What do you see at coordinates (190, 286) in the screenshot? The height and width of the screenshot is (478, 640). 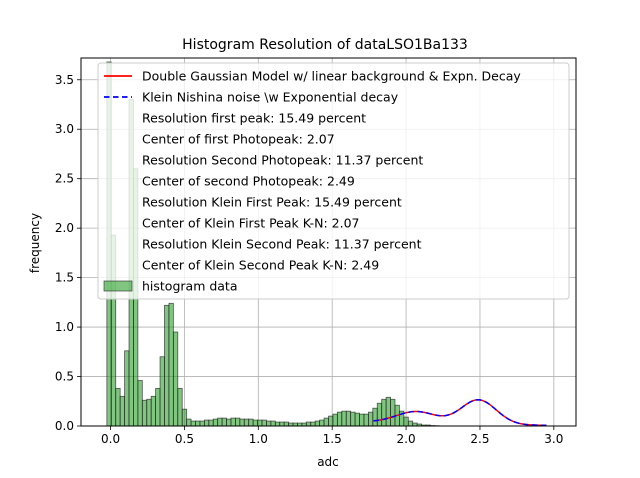 I see `legend-entry-label: histogram data` at bounding box center [190, 286].